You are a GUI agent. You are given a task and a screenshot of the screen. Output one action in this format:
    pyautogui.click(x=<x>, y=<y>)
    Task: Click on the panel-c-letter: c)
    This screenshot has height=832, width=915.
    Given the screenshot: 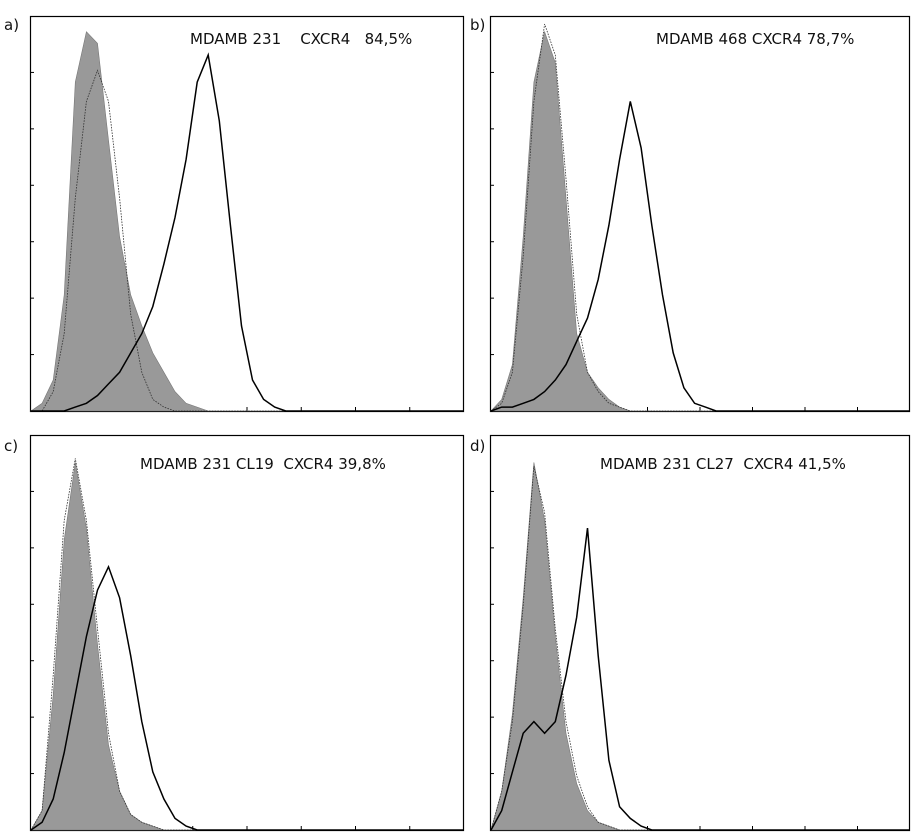 What is the action you would take?
    pyautogui.click(x=11, y=446)
    